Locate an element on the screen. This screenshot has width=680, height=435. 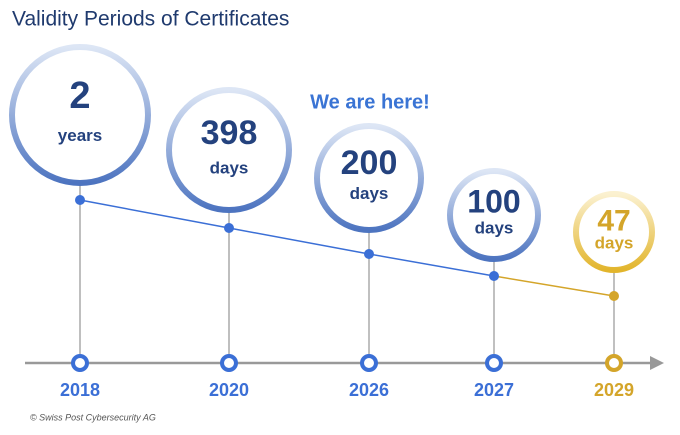
value-number: 100 is located at coordinates (493, 201).